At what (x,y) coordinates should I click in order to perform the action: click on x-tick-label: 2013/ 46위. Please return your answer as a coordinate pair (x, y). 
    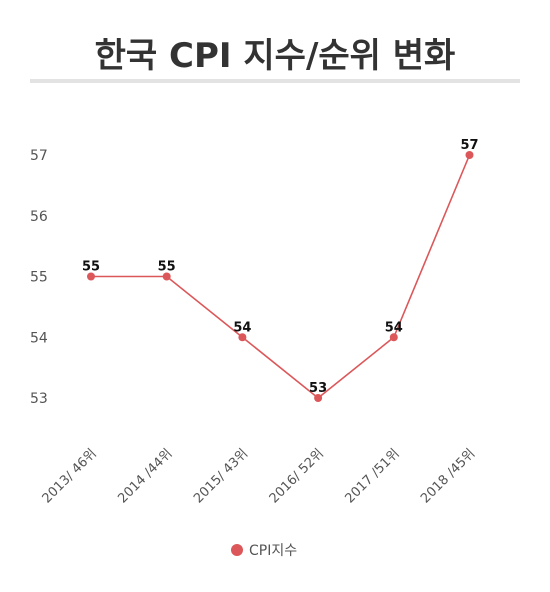
    Looking at the image, I should click on (70, 476).